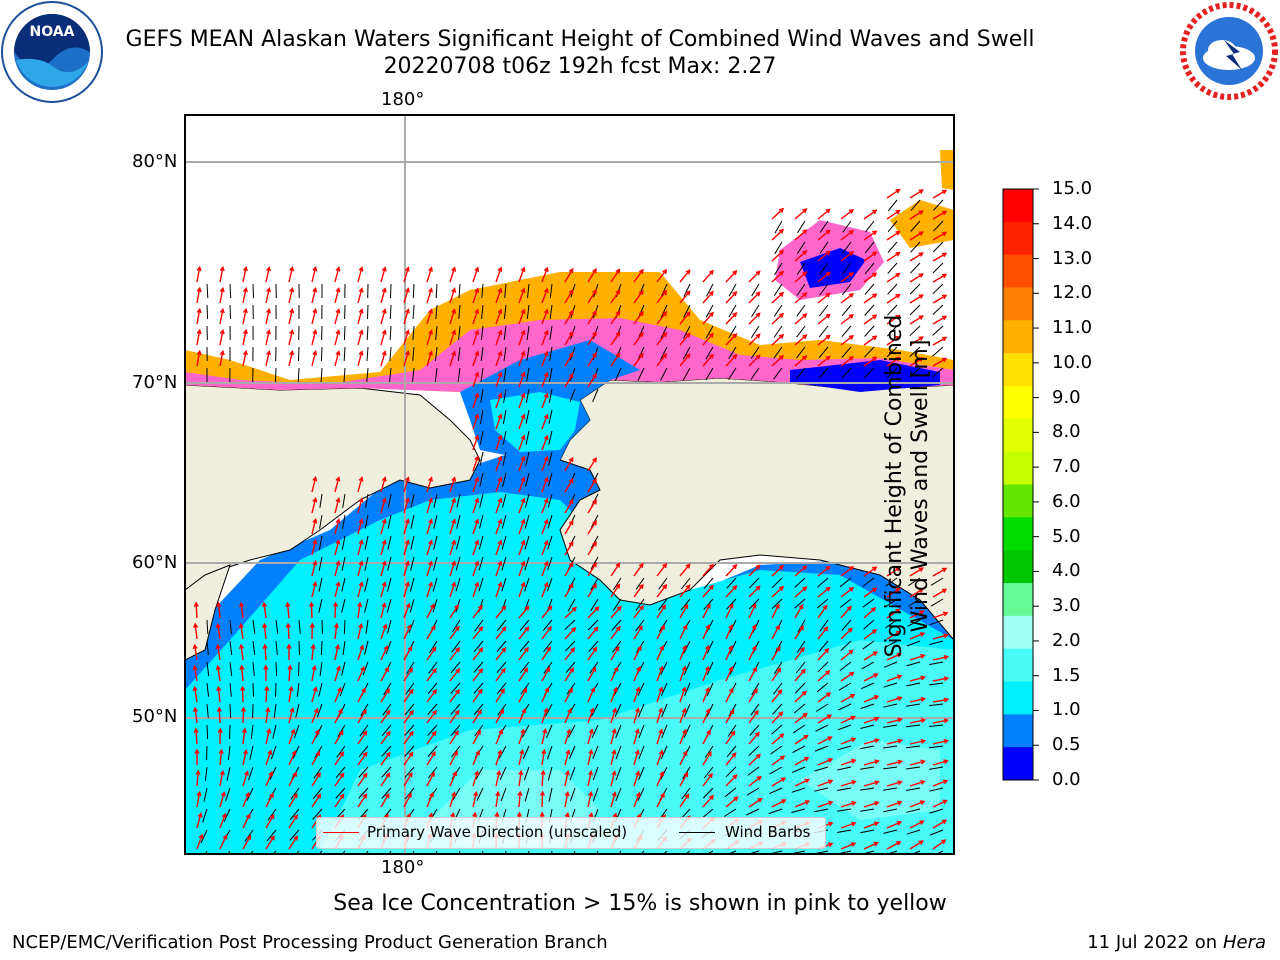 The image size is (1280, 960). What do you see at coordinates (1018, 403) in the screenshot?
I see `colorbar-segment` at bounding box center [1018, 403].